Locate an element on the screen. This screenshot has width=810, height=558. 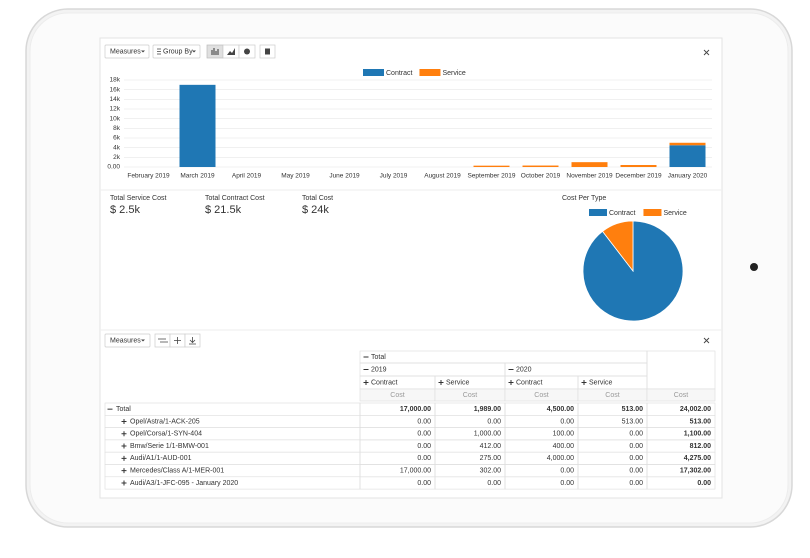
kpi-value: $ 2.5k is located at coordinates (125, 210).